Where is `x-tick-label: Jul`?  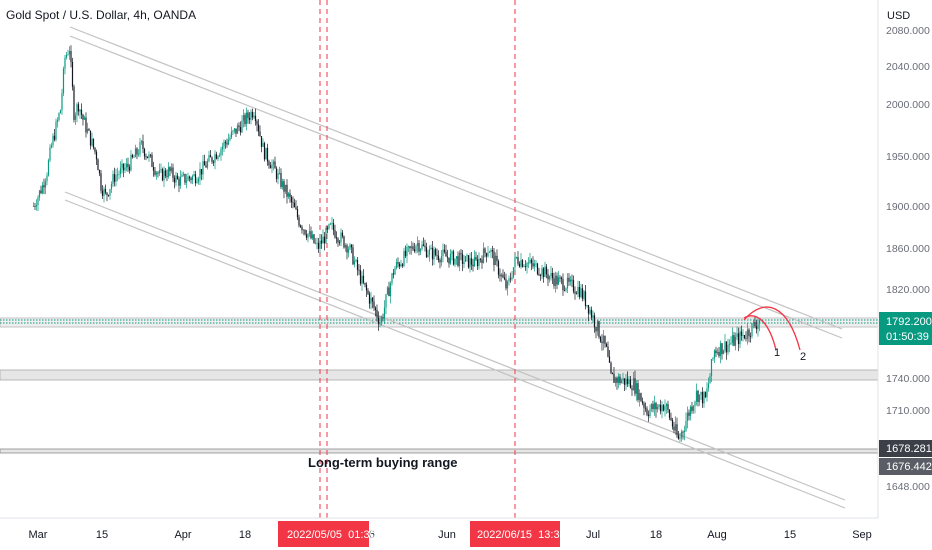
x-tick-label: Jul is located at coordinates (593, 535).